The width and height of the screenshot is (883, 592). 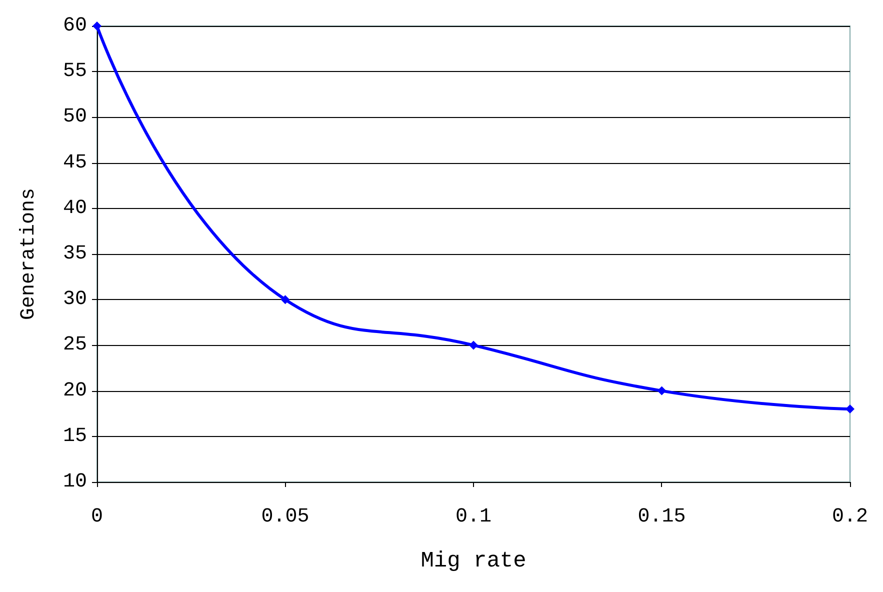 What do you see at coordinates (74, 482) in the screenshot?
I see `y-tick-label: 10` at bounding box center [74, 482].